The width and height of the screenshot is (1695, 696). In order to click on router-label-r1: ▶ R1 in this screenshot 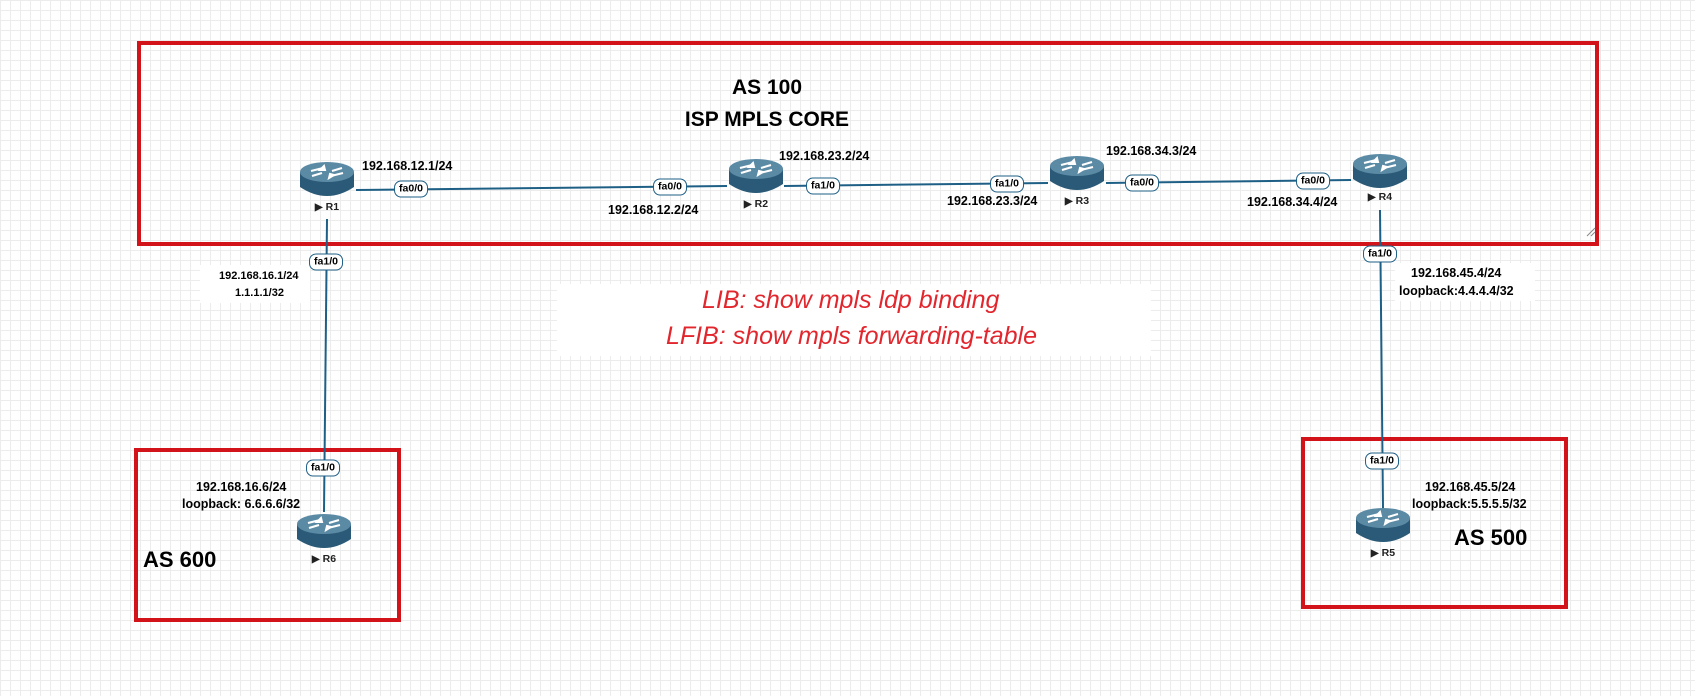, I will do `click(327, 207)`.